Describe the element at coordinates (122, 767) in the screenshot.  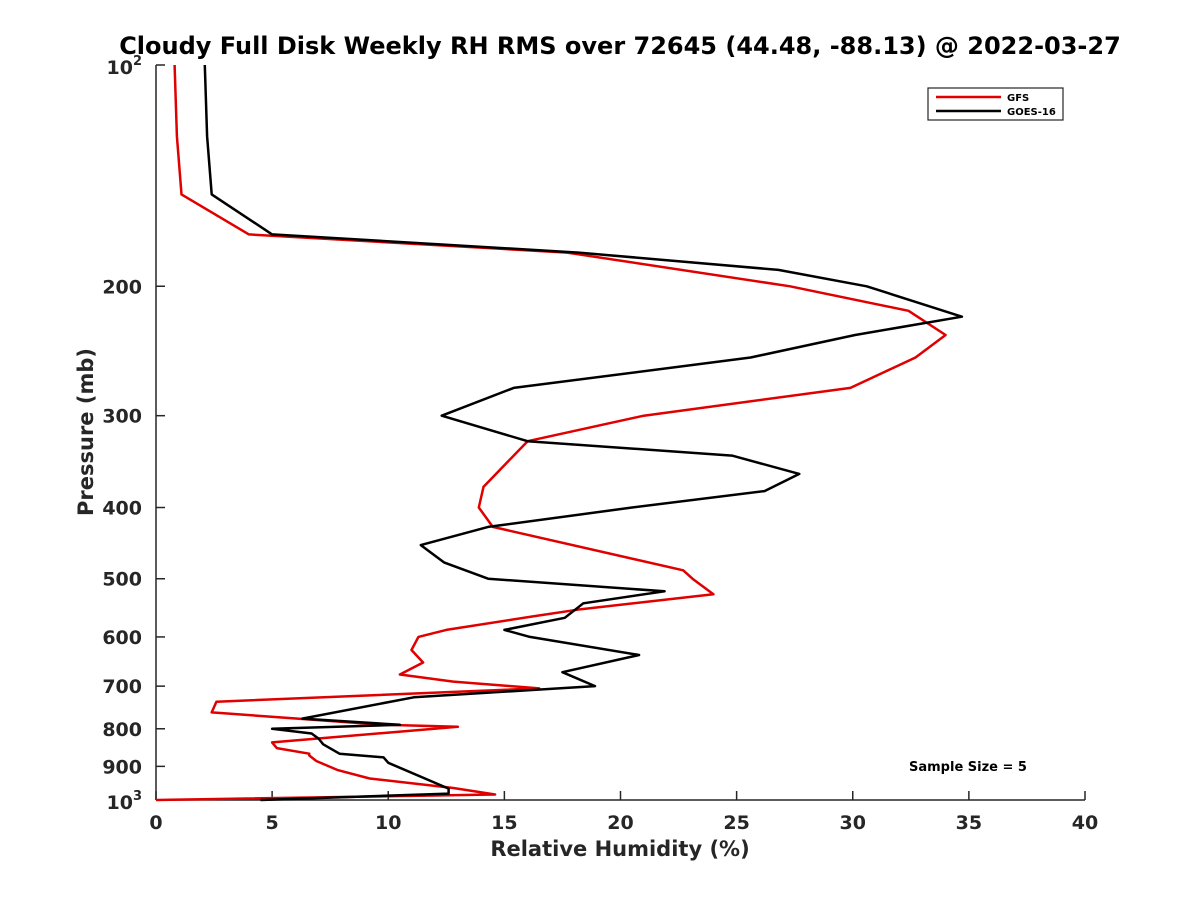
I see `y-tick-label: 900` at that location.